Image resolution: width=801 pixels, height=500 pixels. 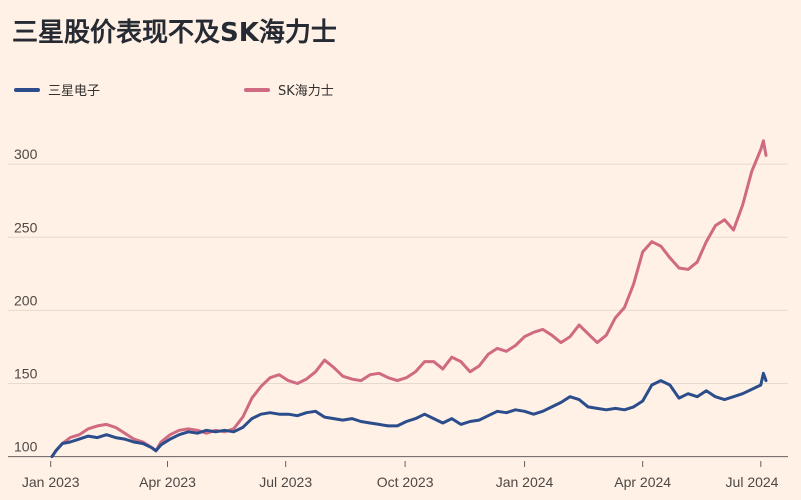 What do you see at coordinates (26, 227) in the screenshot?
I see `y-tick-label-250: 250` at bounding box center [26, 227].